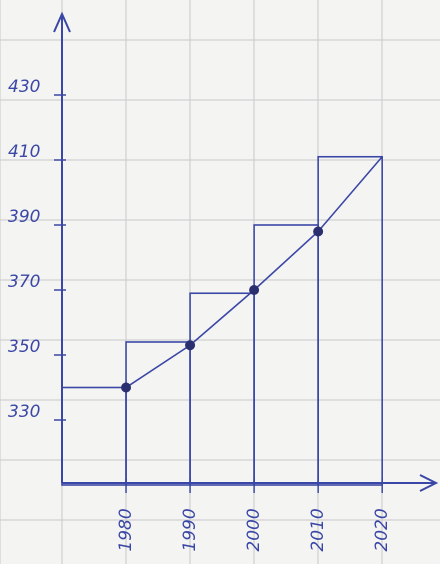 The width and height of the screenshot is (440, 564). Describe the element at coordinates (318, 529) in the screenshot. I see `x-tick-label: 2010` at that location.